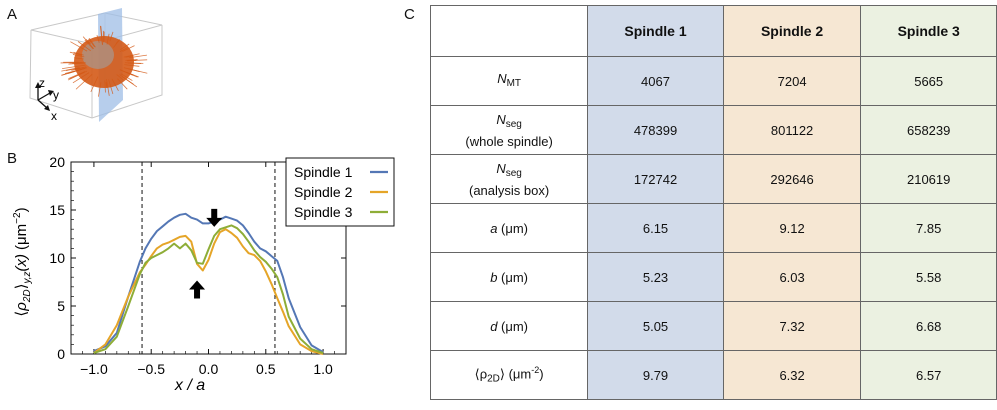 The width and height of the screenshot is (997, 410). I want to click on table-row-n-mt: NMT 4067 7204 5665, so click(713, 81).